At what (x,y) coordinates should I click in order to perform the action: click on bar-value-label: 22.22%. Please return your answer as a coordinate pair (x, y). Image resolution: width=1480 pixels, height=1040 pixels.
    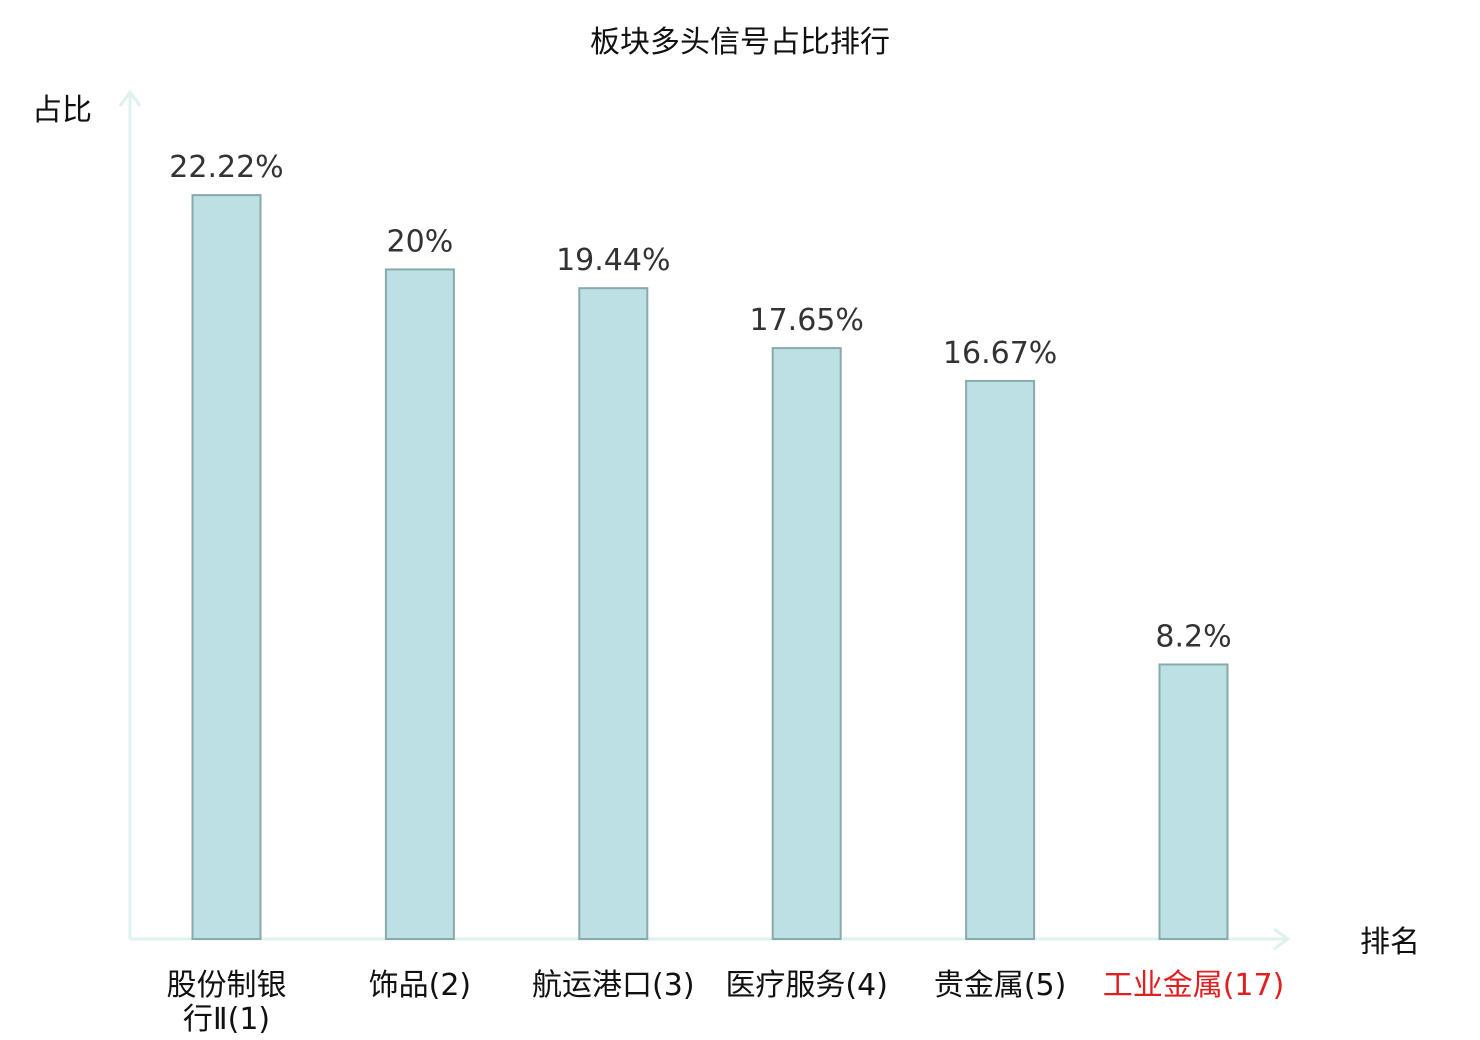
    Looking at the image, I should click on (226, 167).